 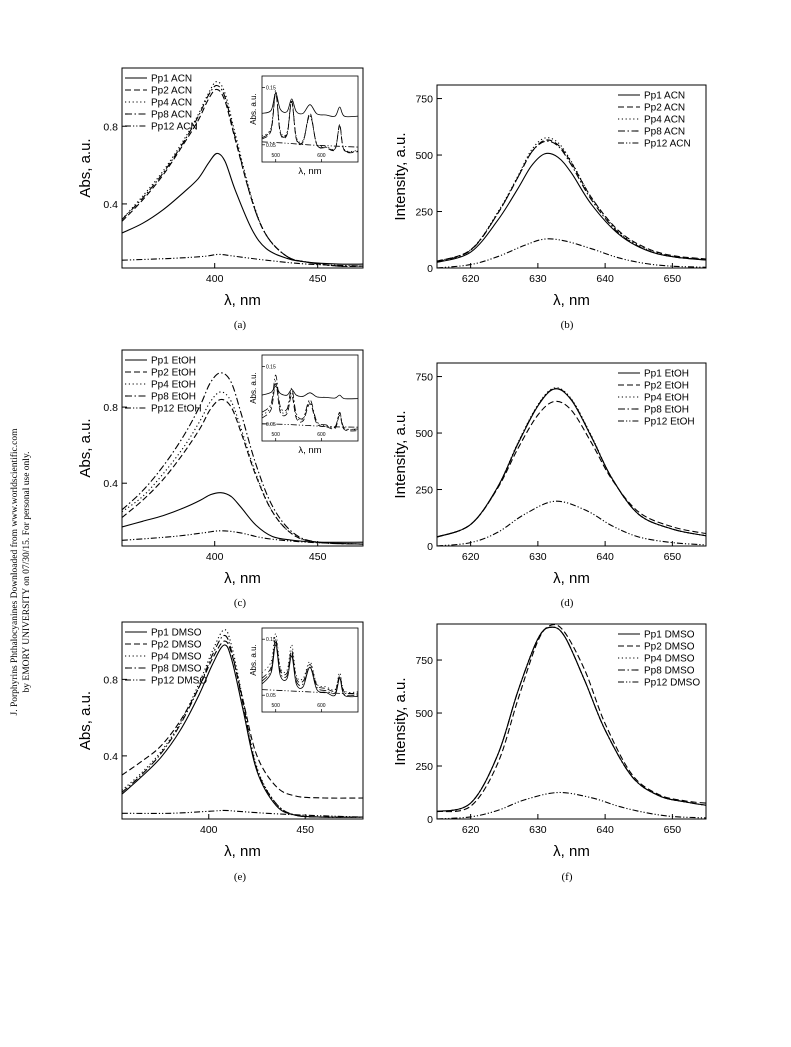 I want to click on legend-label: Pp1 EtOH, so click(x=666, y=374).